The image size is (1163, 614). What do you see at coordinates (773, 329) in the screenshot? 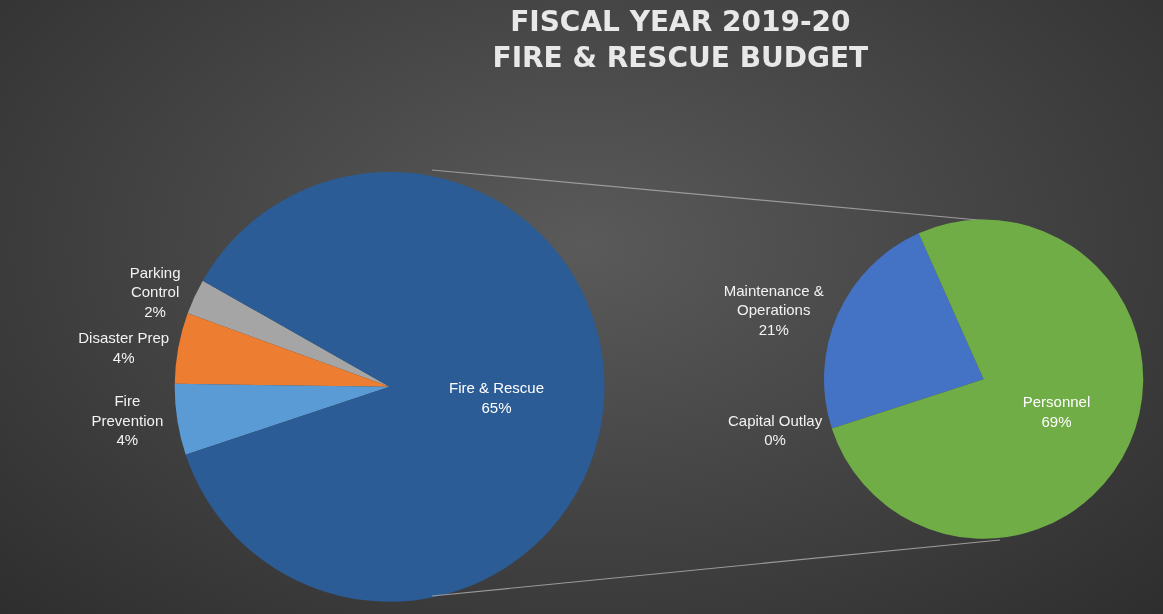
I see `data-label: 21%` at bounding box center [773, 329].